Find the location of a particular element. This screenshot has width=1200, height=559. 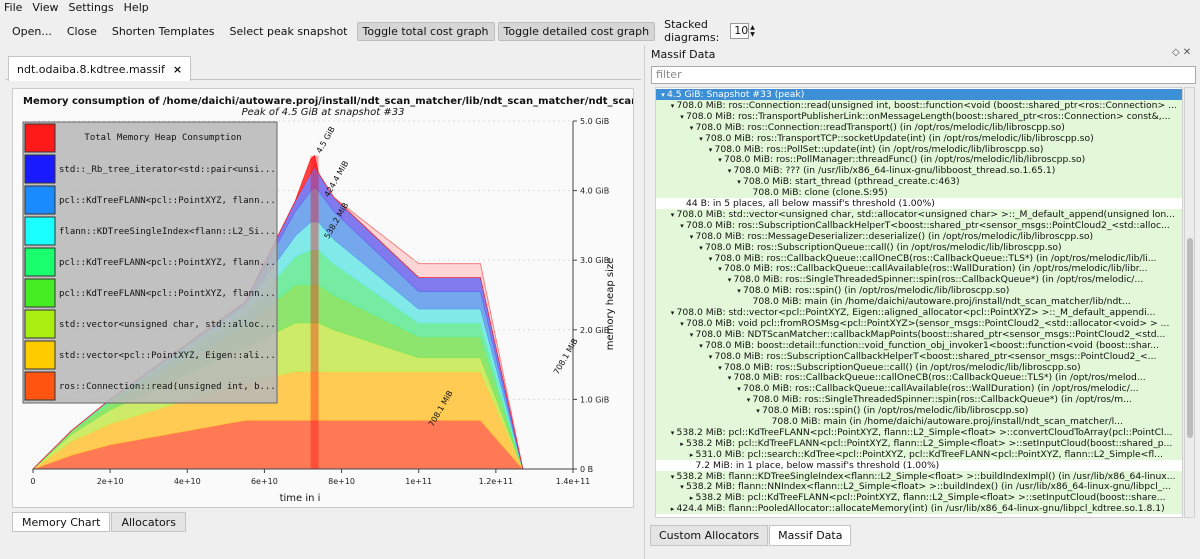

float-icon: ◇ is located at coordinates (1177, 52).